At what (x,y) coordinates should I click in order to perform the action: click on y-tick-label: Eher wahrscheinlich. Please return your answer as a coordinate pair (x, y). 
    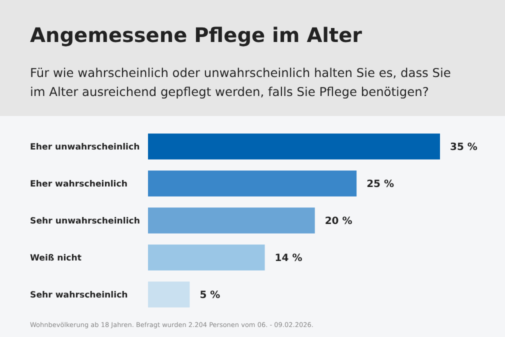
    Looking at the image, I should click on (79, 185).